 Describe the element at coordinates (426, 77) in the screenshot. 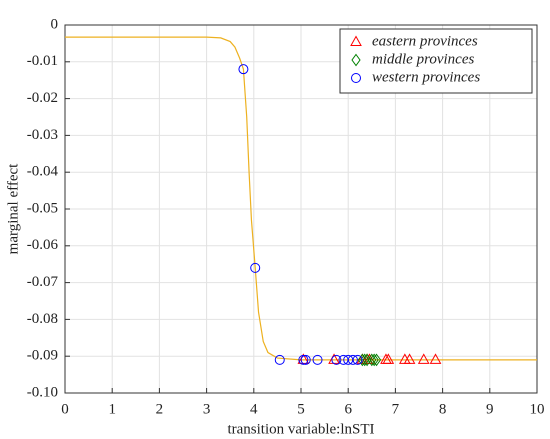

I see `legend-label: western provinces` at that location.